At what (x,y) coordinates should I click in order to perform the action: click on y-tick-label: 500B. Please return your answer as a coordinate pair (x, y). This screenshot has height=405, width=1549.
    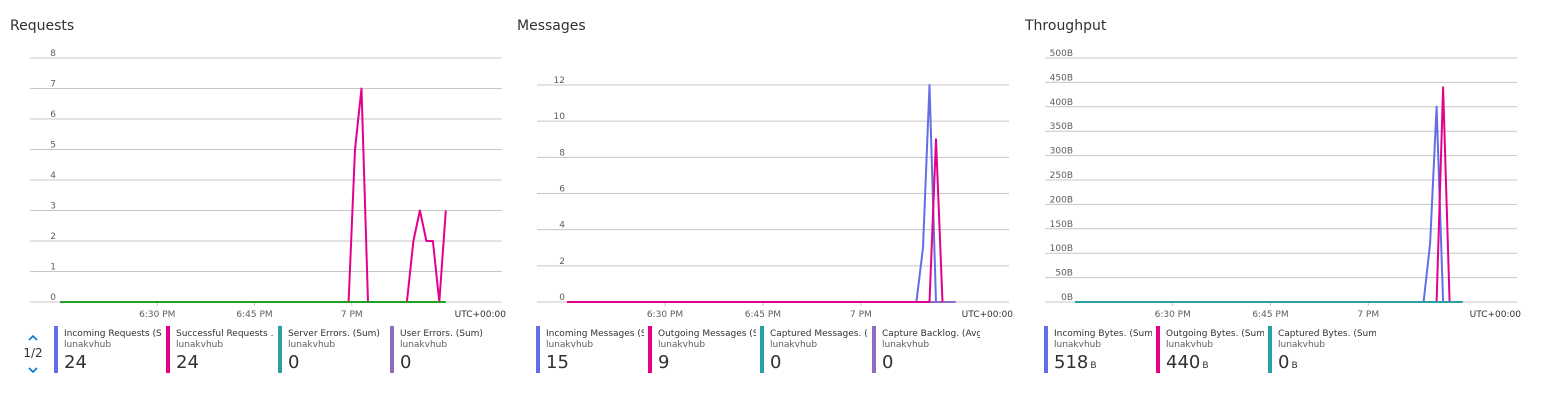
    Looking at the image, I should click on (1061, 54).